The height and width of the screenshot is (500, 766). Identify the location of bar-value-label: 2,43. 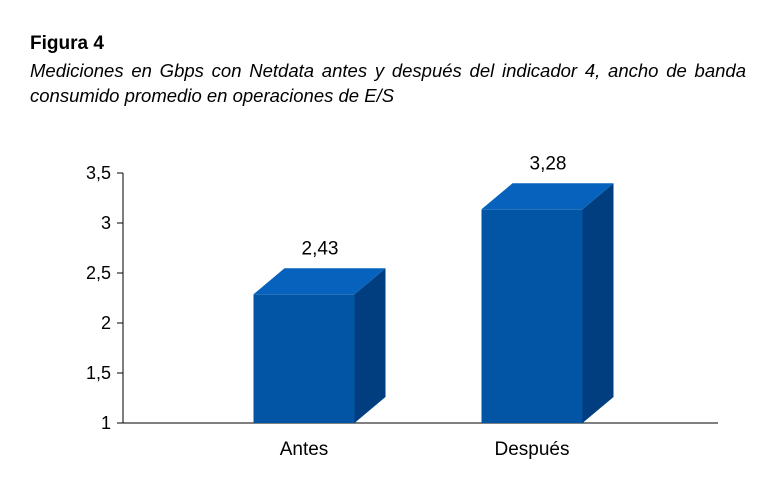
(320, 248).